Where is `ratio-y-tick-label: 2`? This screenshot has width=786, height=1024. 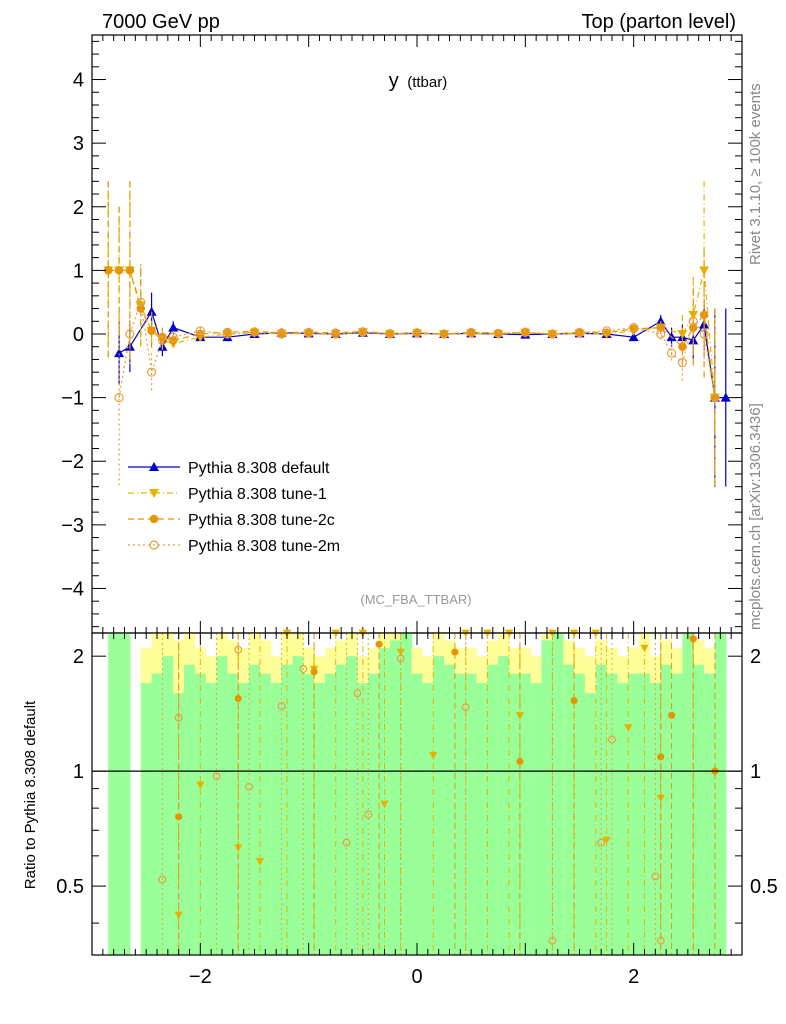 ratio-y-tick-label: 2 is located at coordinates (78, 657).